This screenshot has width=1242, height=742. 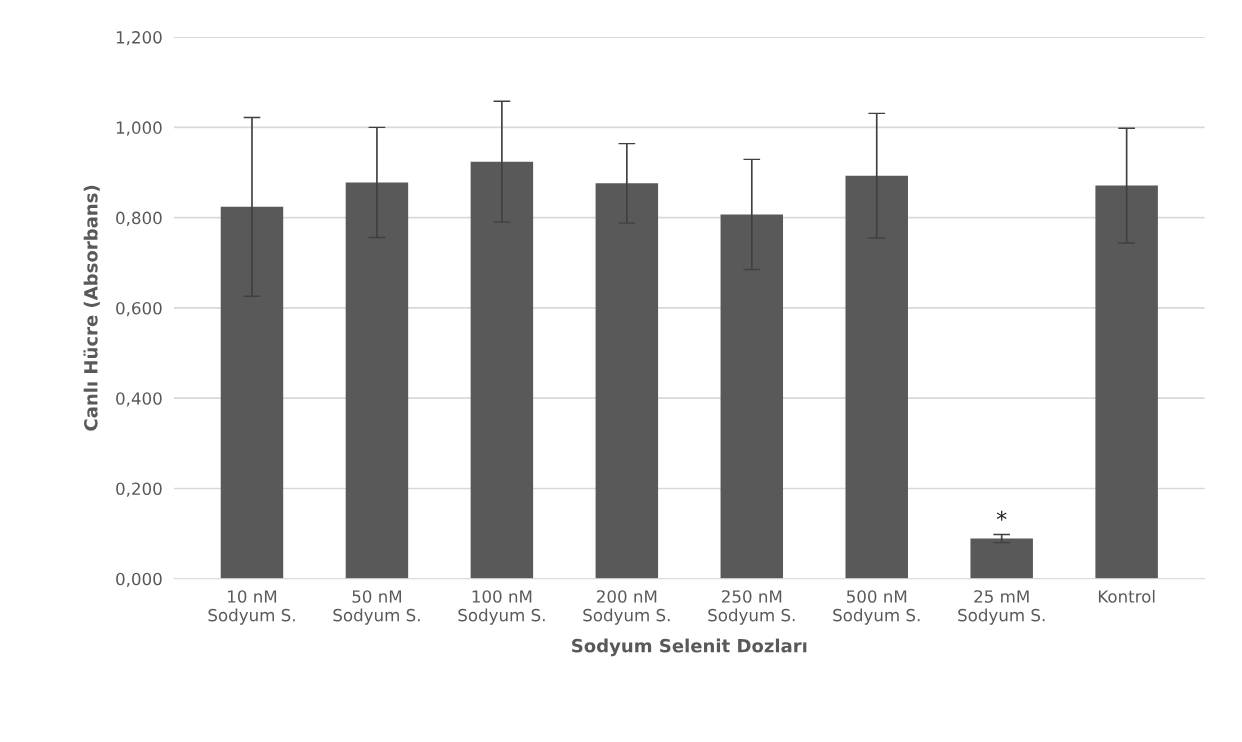 What do you see at coordinates (626, 607) in the screenshot?
I see `x-tick-label: 200 nM Sodyum S.` at bounding box center [626, 607].